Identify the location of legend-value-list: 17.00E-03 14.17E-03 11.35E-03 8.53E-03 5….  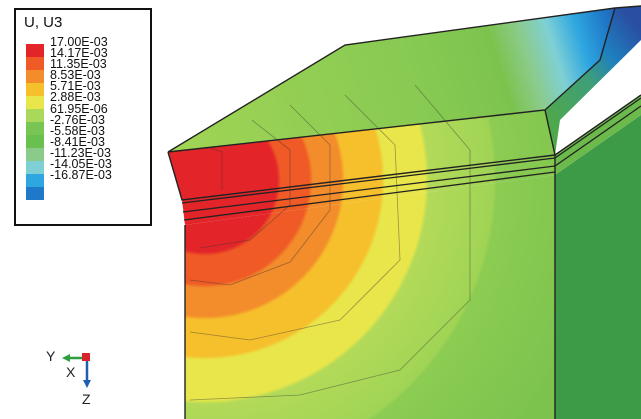
(81, 109).